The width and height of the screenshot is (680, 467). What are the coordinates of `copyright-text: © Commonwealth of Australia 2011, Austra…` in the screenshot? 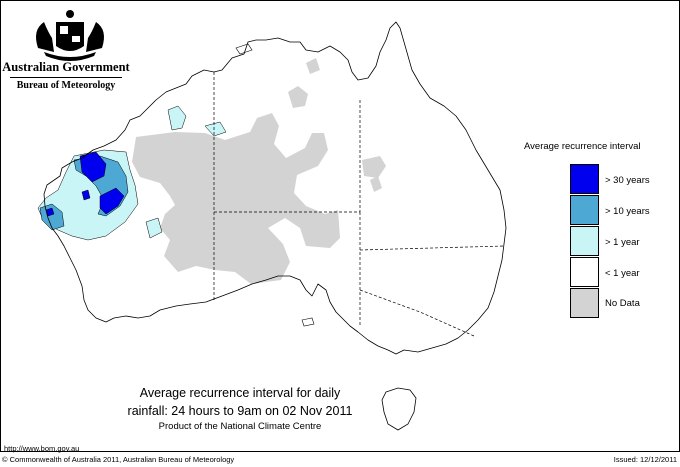 It's located at (118, 459).